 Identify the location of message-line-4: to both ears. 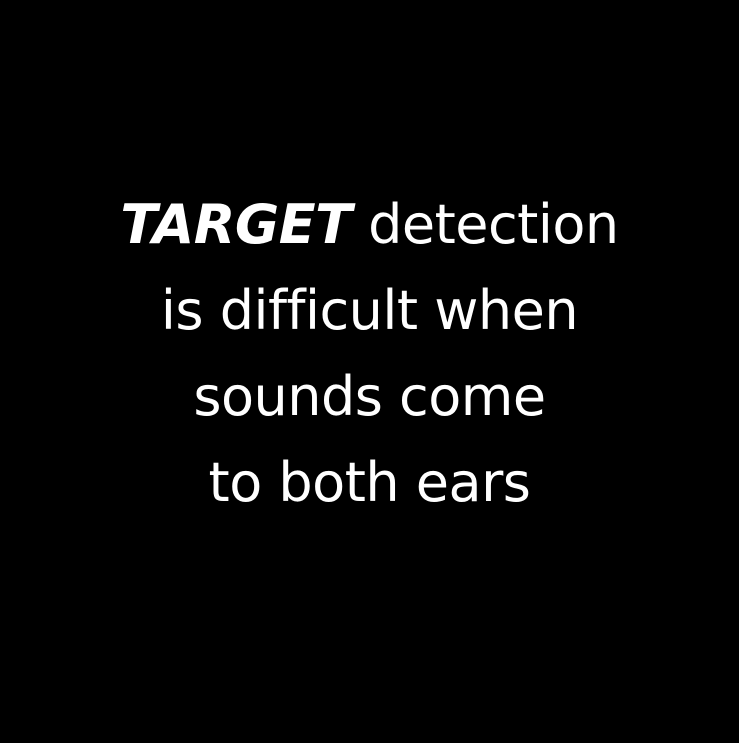
(369, 482).